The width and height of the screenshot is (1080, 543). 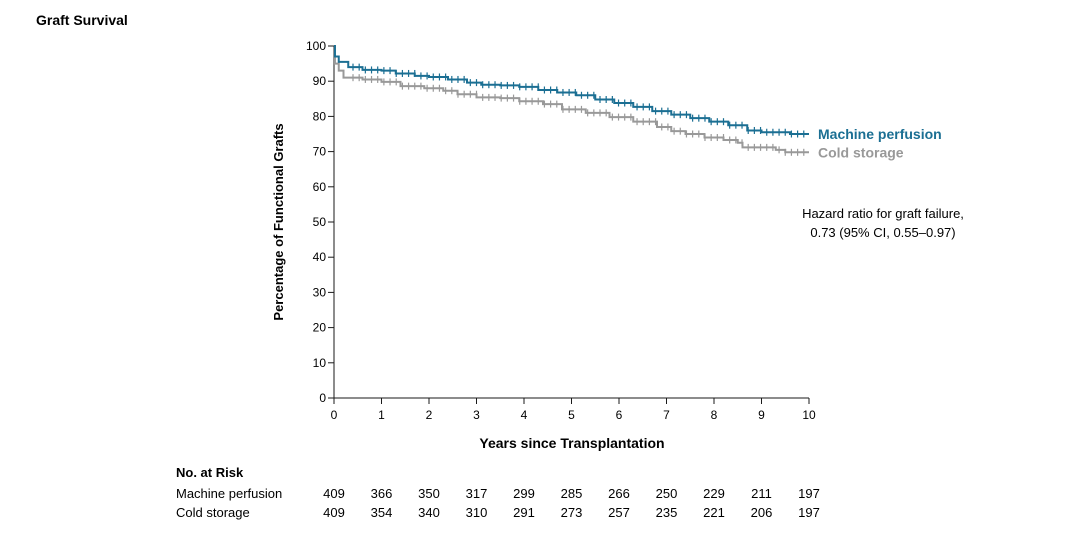 I want to click on cold-storage-line, so click(x=571, y=99).